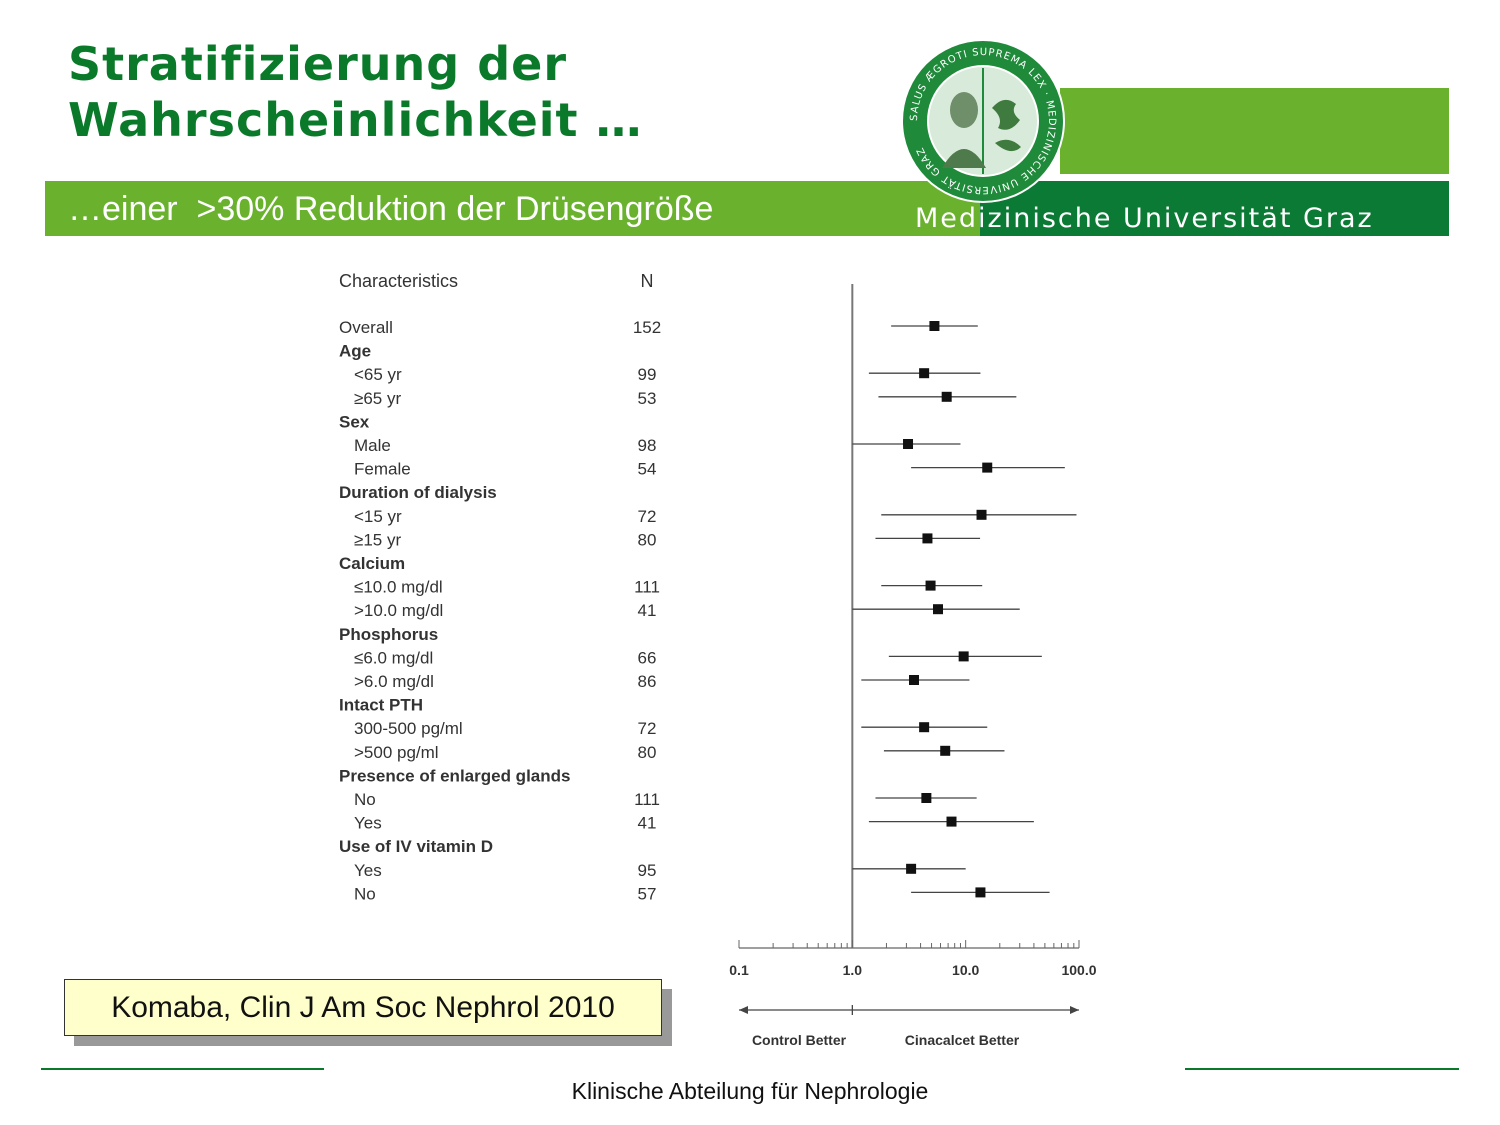 Image resolution: width=1500 pixels, height=1125 pixels. What do you see at coordinates (1074, 1010) in the screenshot?
I see `arrow-right-icon` at bounding box center [1074, 1010].